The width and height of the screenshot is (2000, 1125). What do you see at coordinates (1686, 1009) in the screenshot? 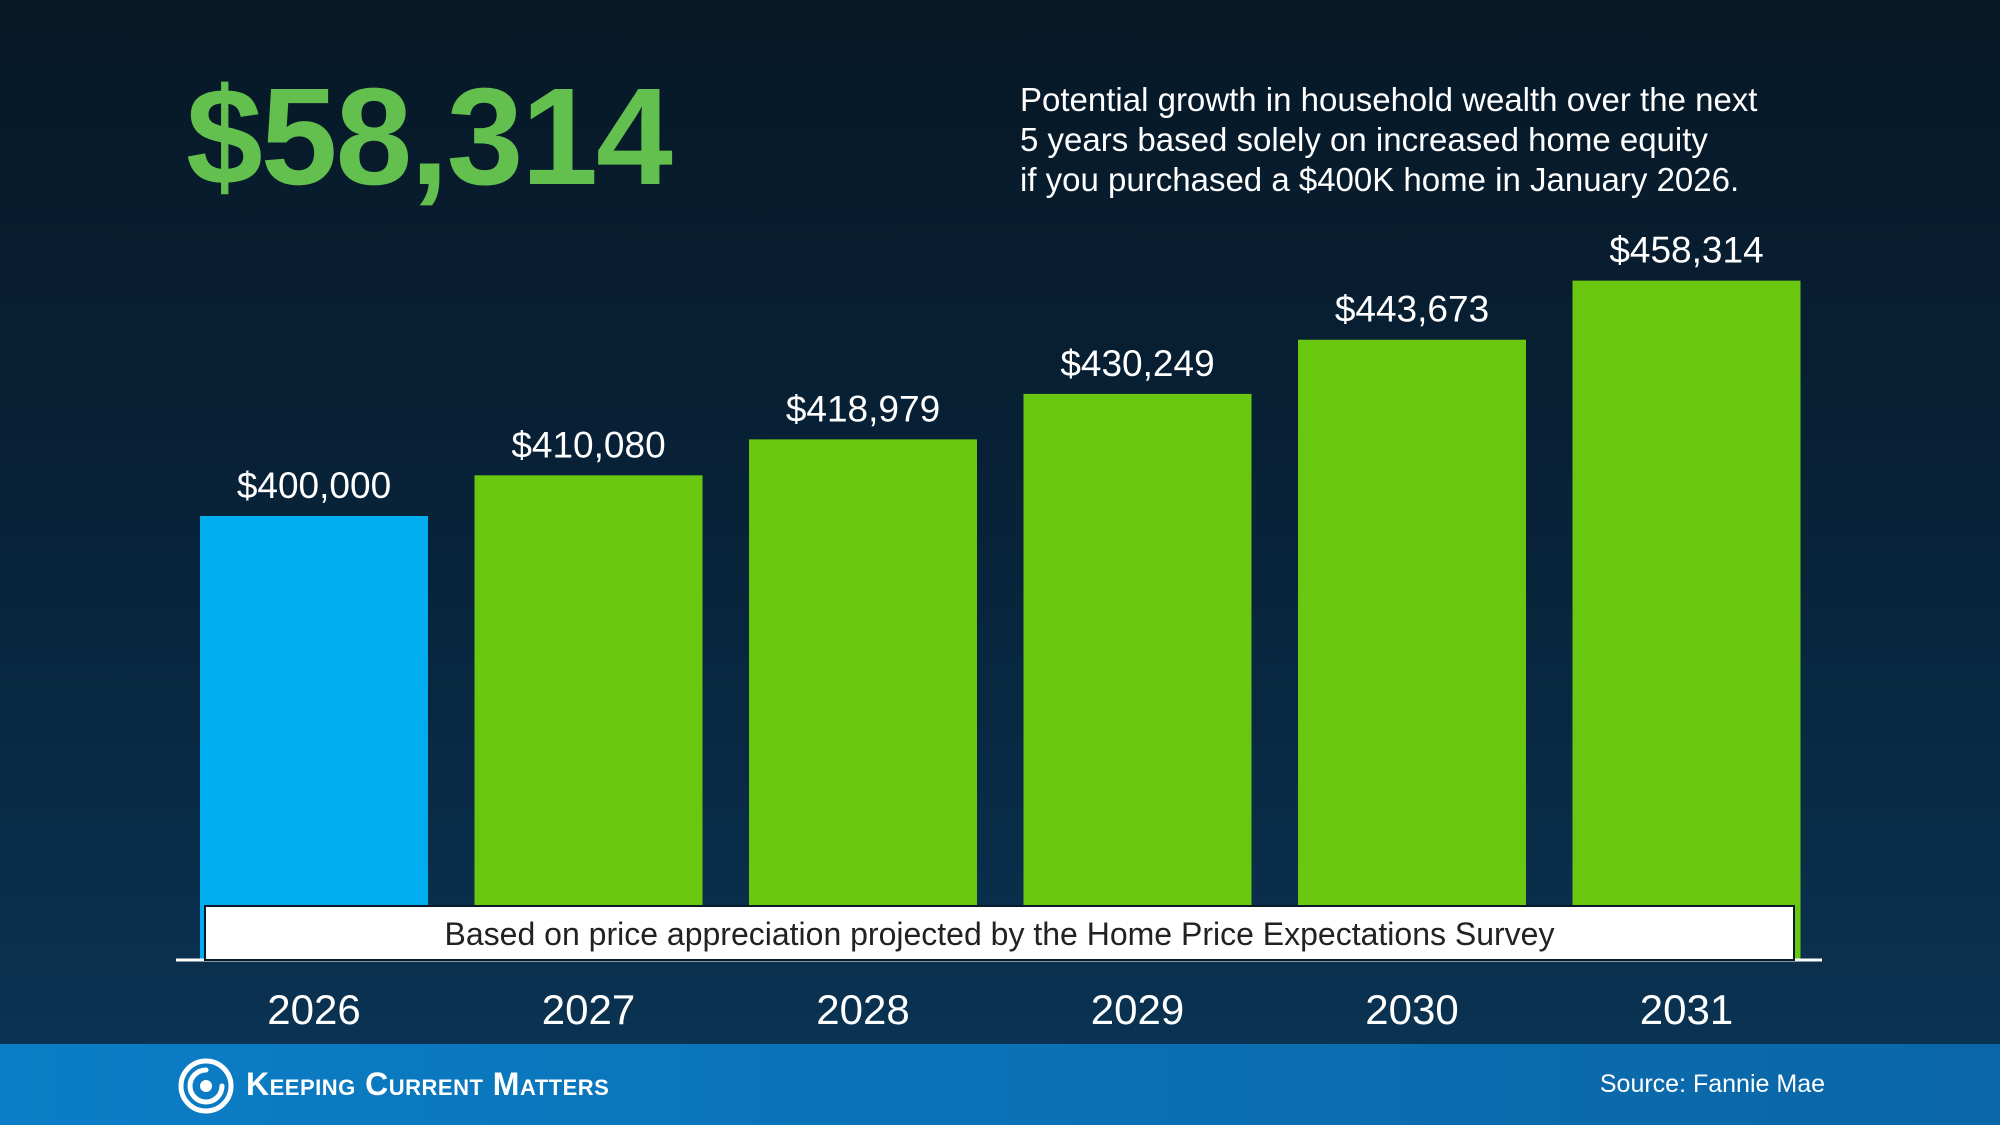
I see `x-tick-2031: 2031` at bounding box center [1686, 1009].